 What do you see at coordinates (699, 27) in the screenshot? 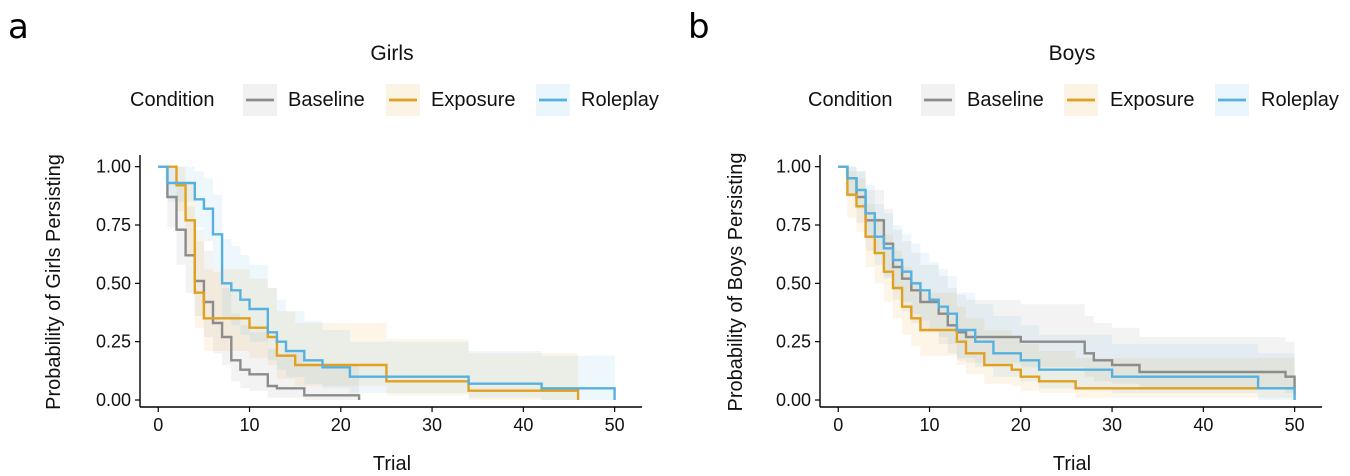
I see `panel-letter: b` at bounding box center [699, 27].